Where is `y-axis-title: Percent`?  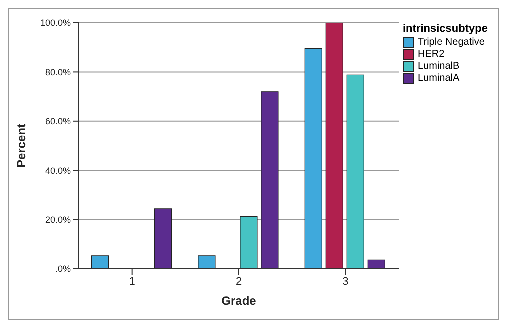 y-axis-title: Percent is located at coordinates (21, 146).